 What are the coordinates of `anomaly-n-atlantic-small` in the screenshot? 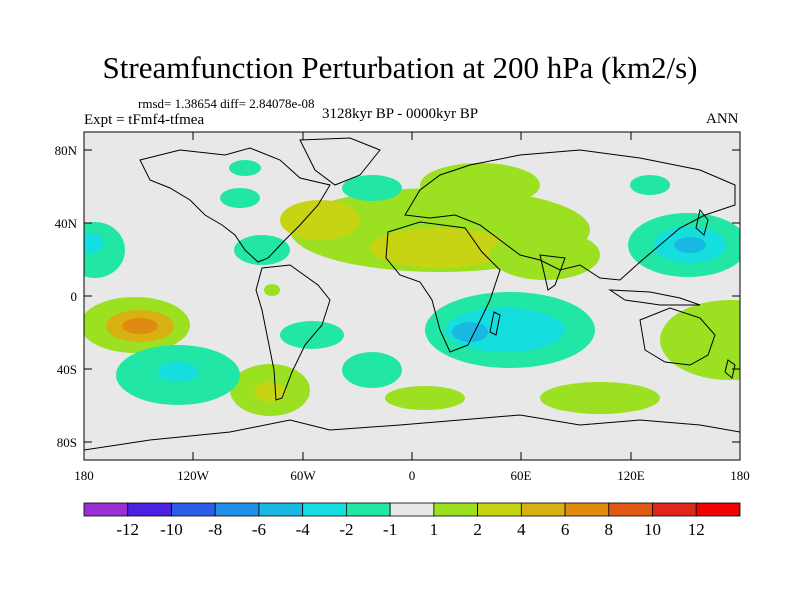 It's located at (372, 188).